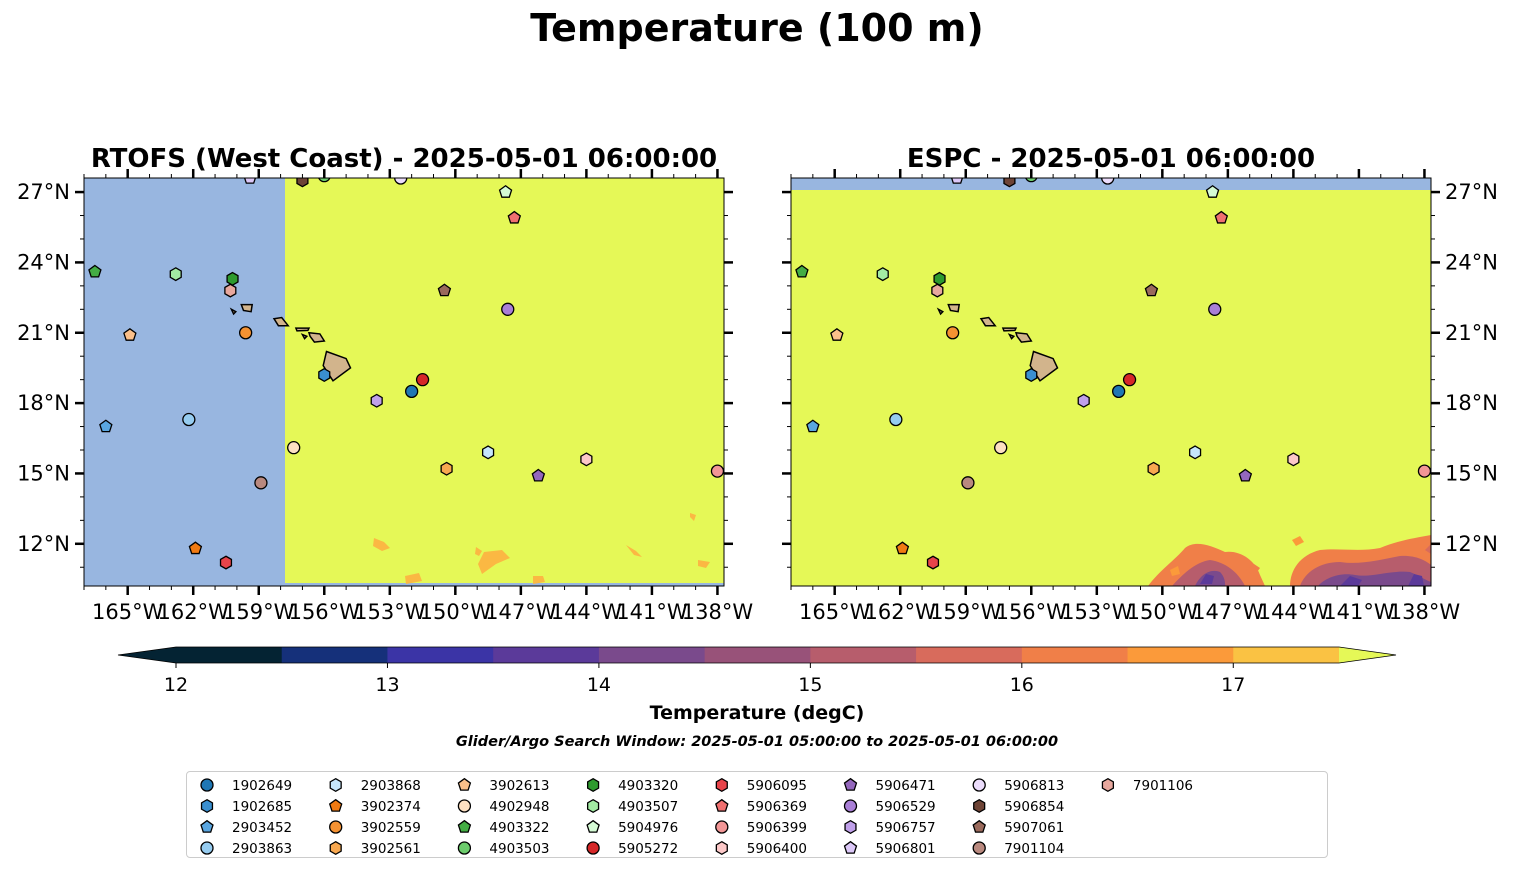 Image resolution: width=1514 pixels, height=889 pixels. Describe the element at coordinates (757, 713) in the screenshot. I see `colorbar-label: Temperature (degC)` at that location.